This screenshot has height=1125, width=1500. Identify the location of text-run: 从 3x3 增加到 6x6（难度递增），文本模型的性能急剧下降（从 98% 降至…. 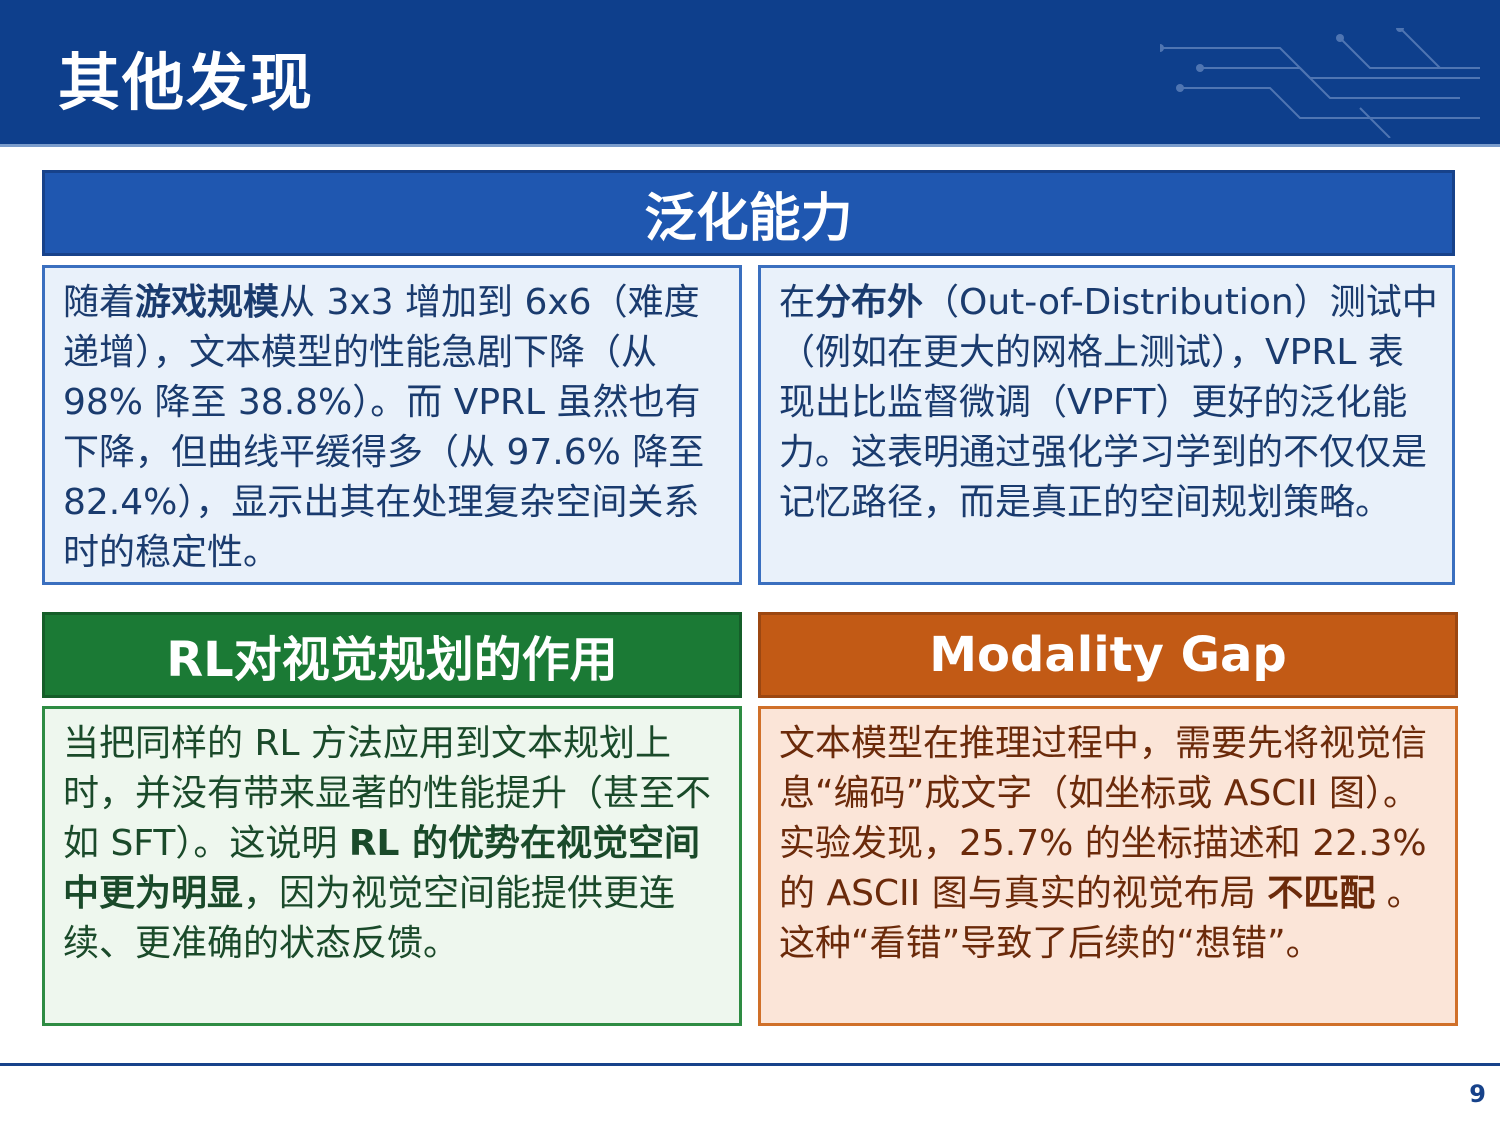
(384, 427).